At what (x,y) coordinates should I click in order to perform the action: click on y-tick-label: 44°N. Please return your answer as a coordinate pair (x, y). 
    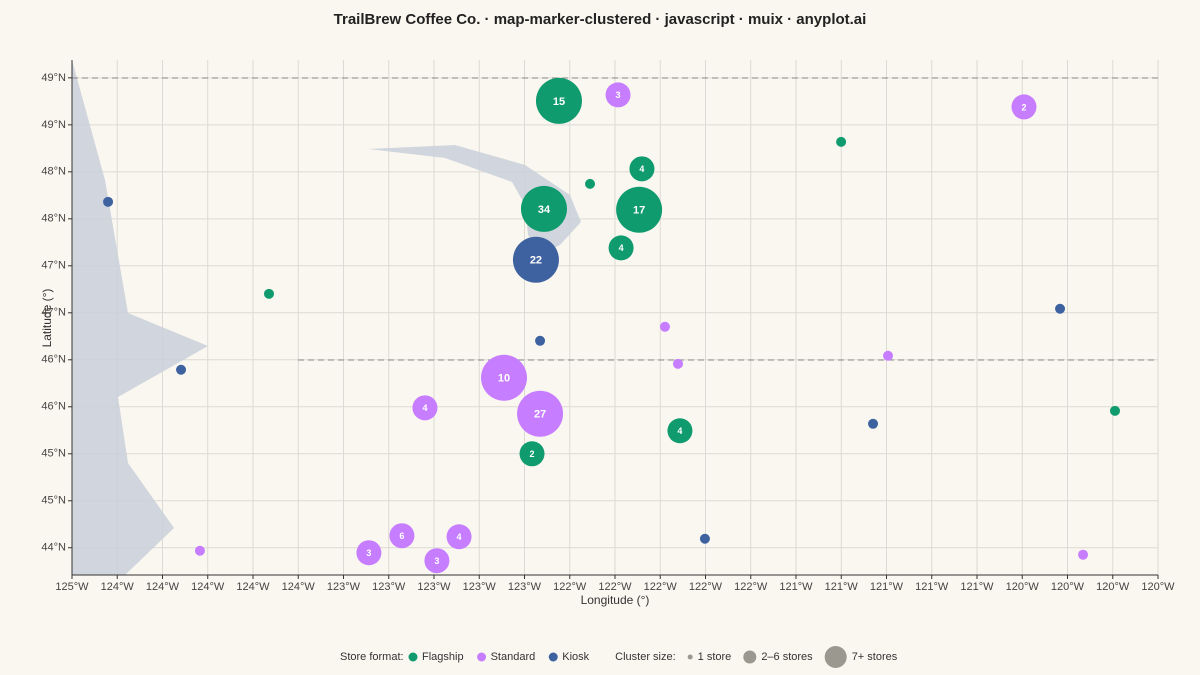
    Looking at the image, I should click on (53, 548).